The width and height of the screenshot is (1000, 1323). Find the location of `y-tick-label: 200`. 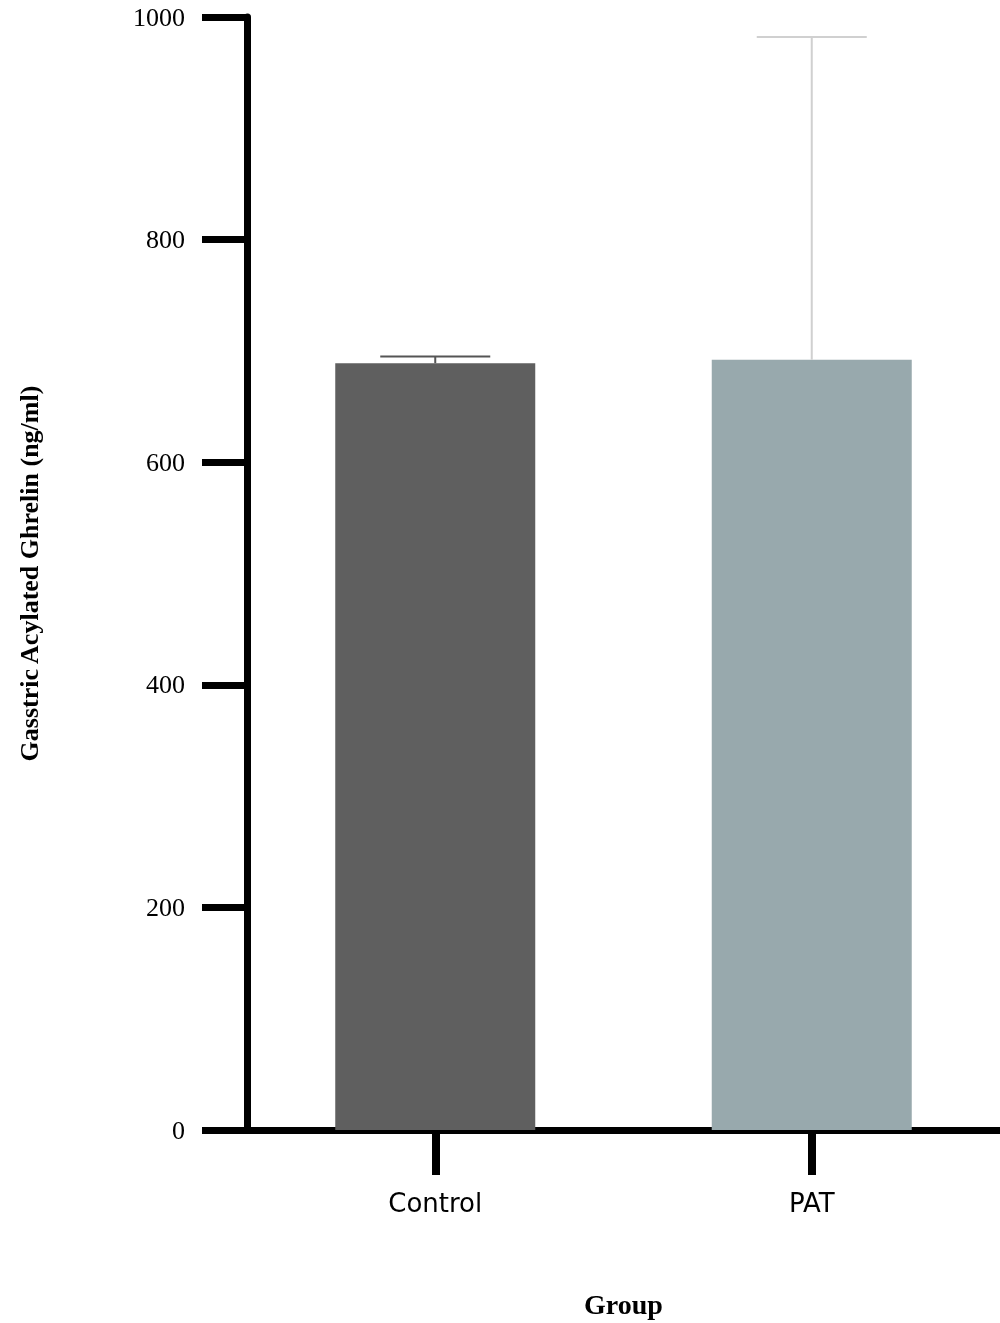

y-tick-label: 200 is located at coordinates (165, 907).